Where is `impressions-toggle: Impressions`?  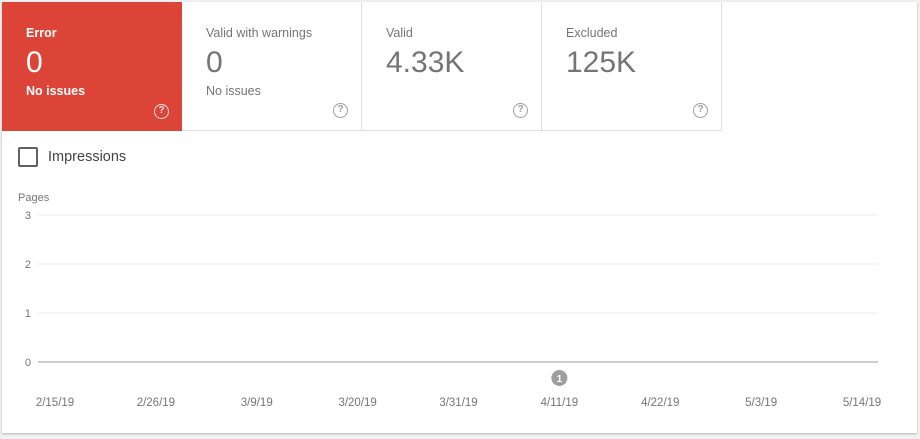
impressions-toggle: Impressions is located at coordinates (72, 157).